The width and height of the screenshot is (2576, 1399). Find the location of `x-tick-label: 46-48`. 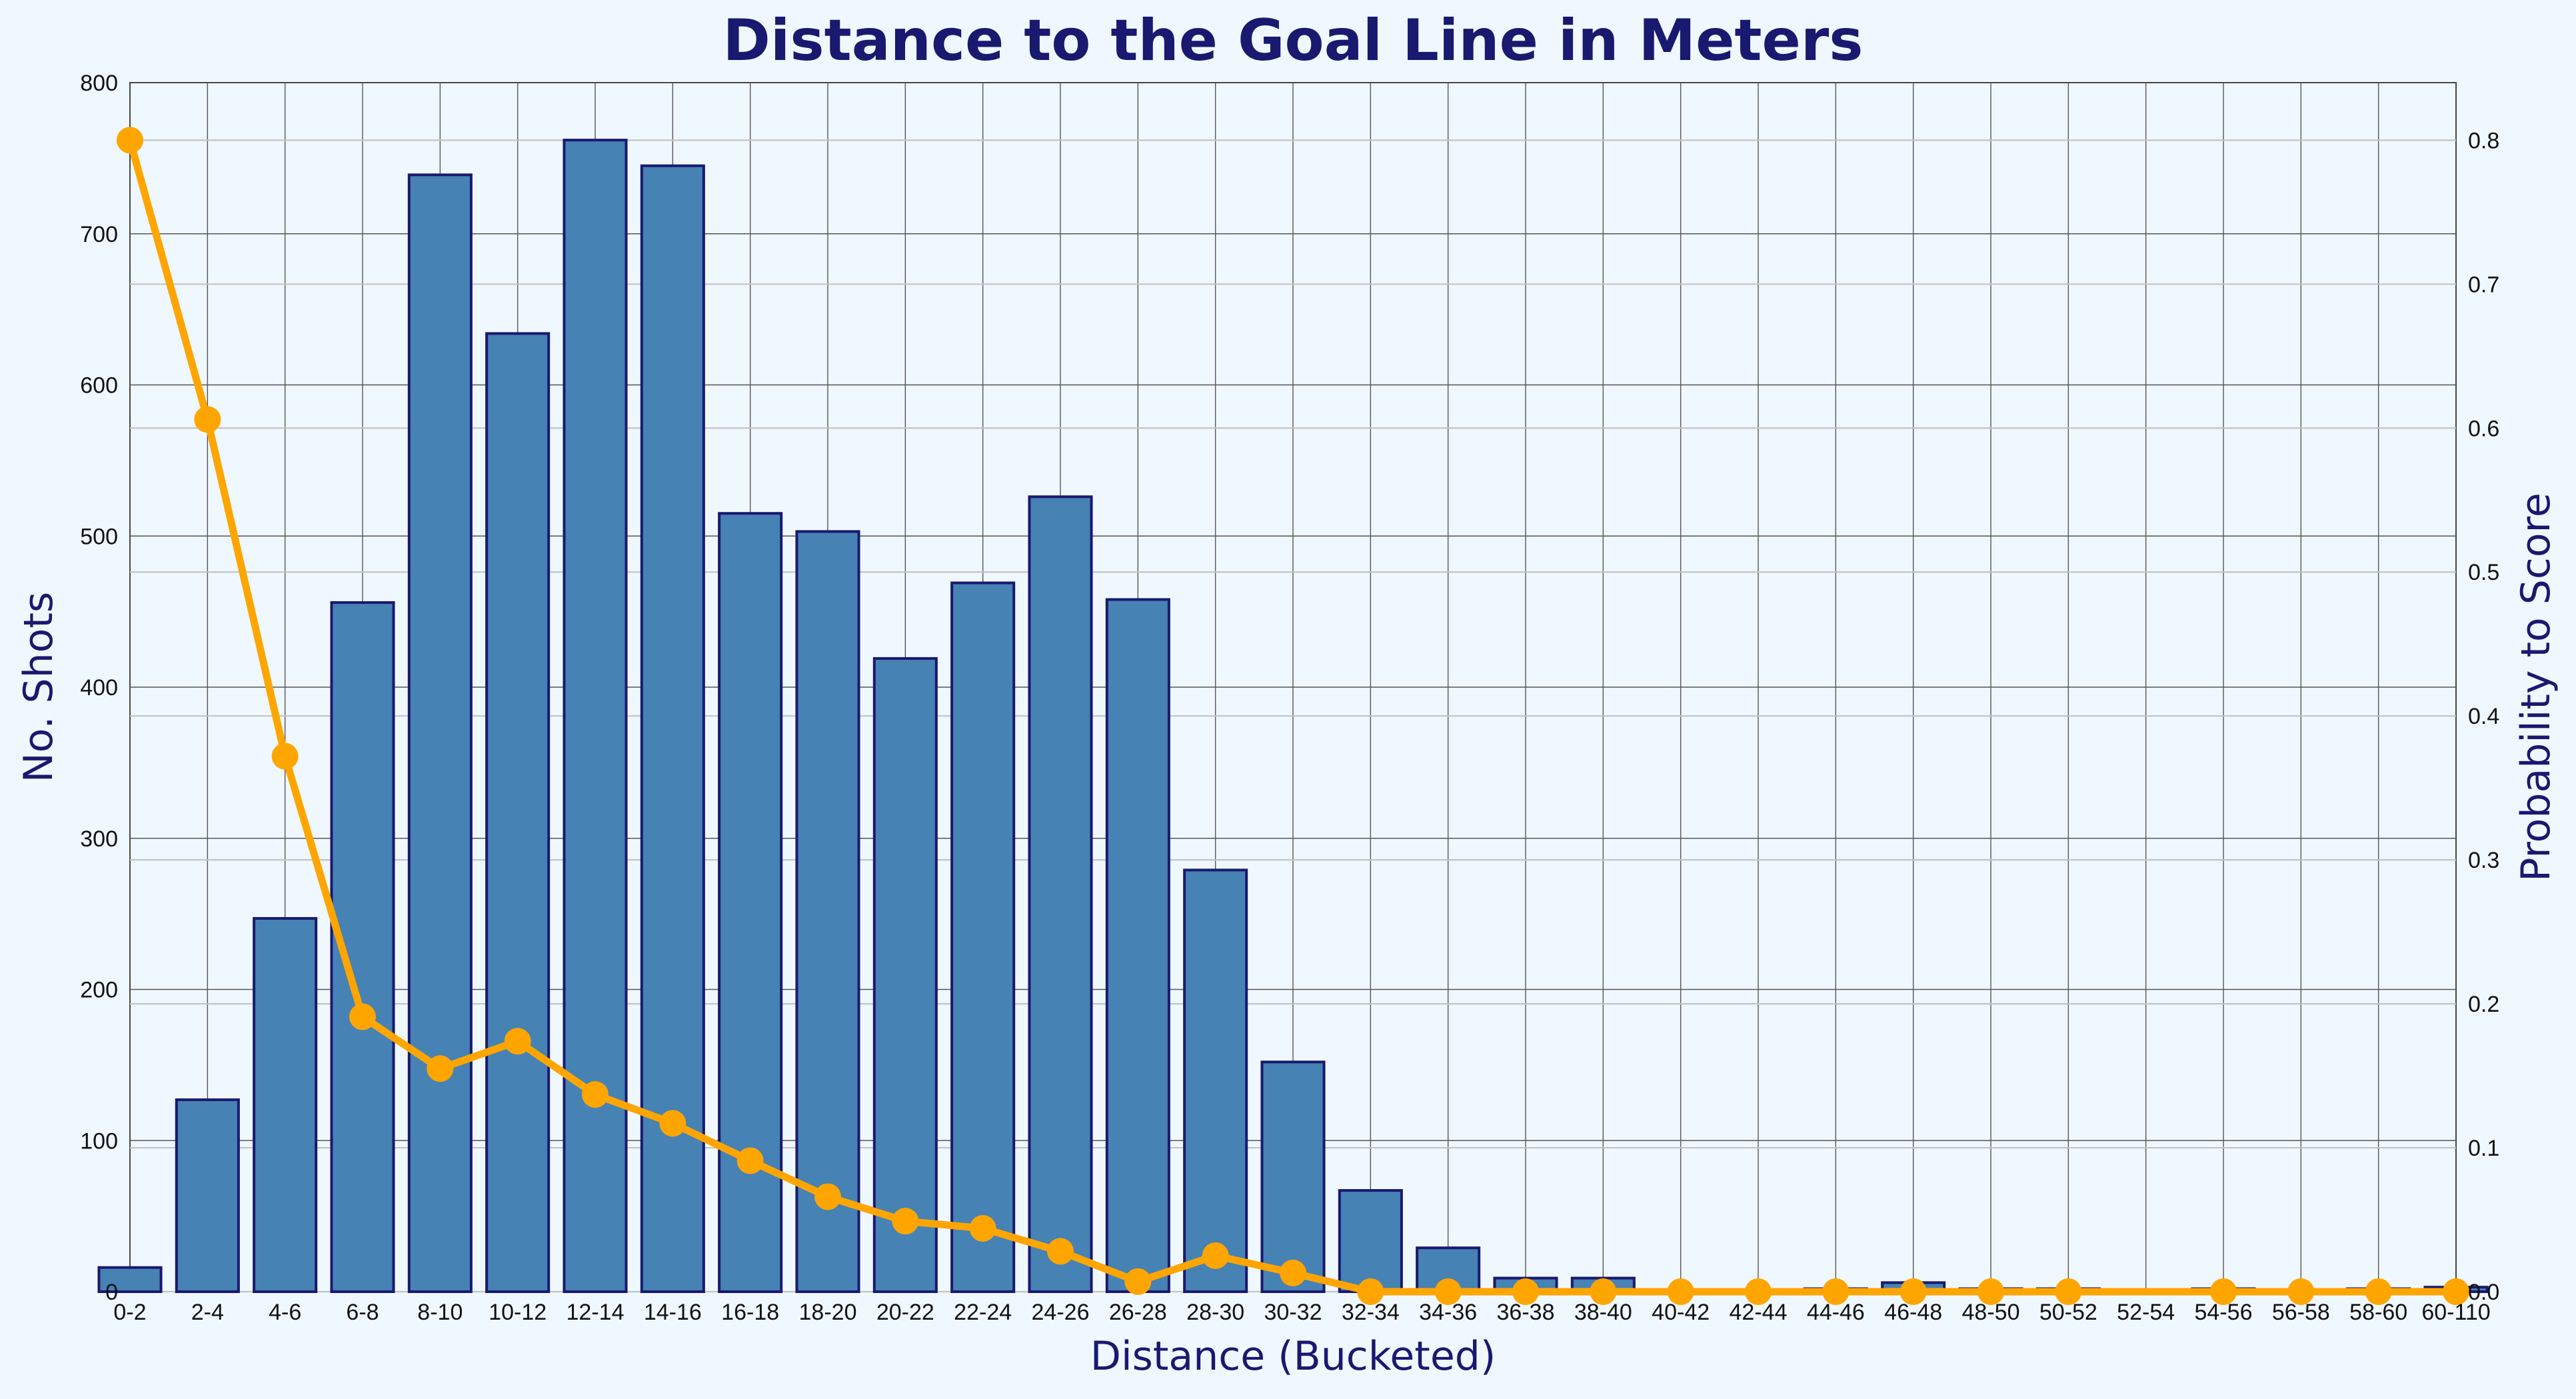

x-tick-label: 46-48 is located at coordinates (1913, 1312).